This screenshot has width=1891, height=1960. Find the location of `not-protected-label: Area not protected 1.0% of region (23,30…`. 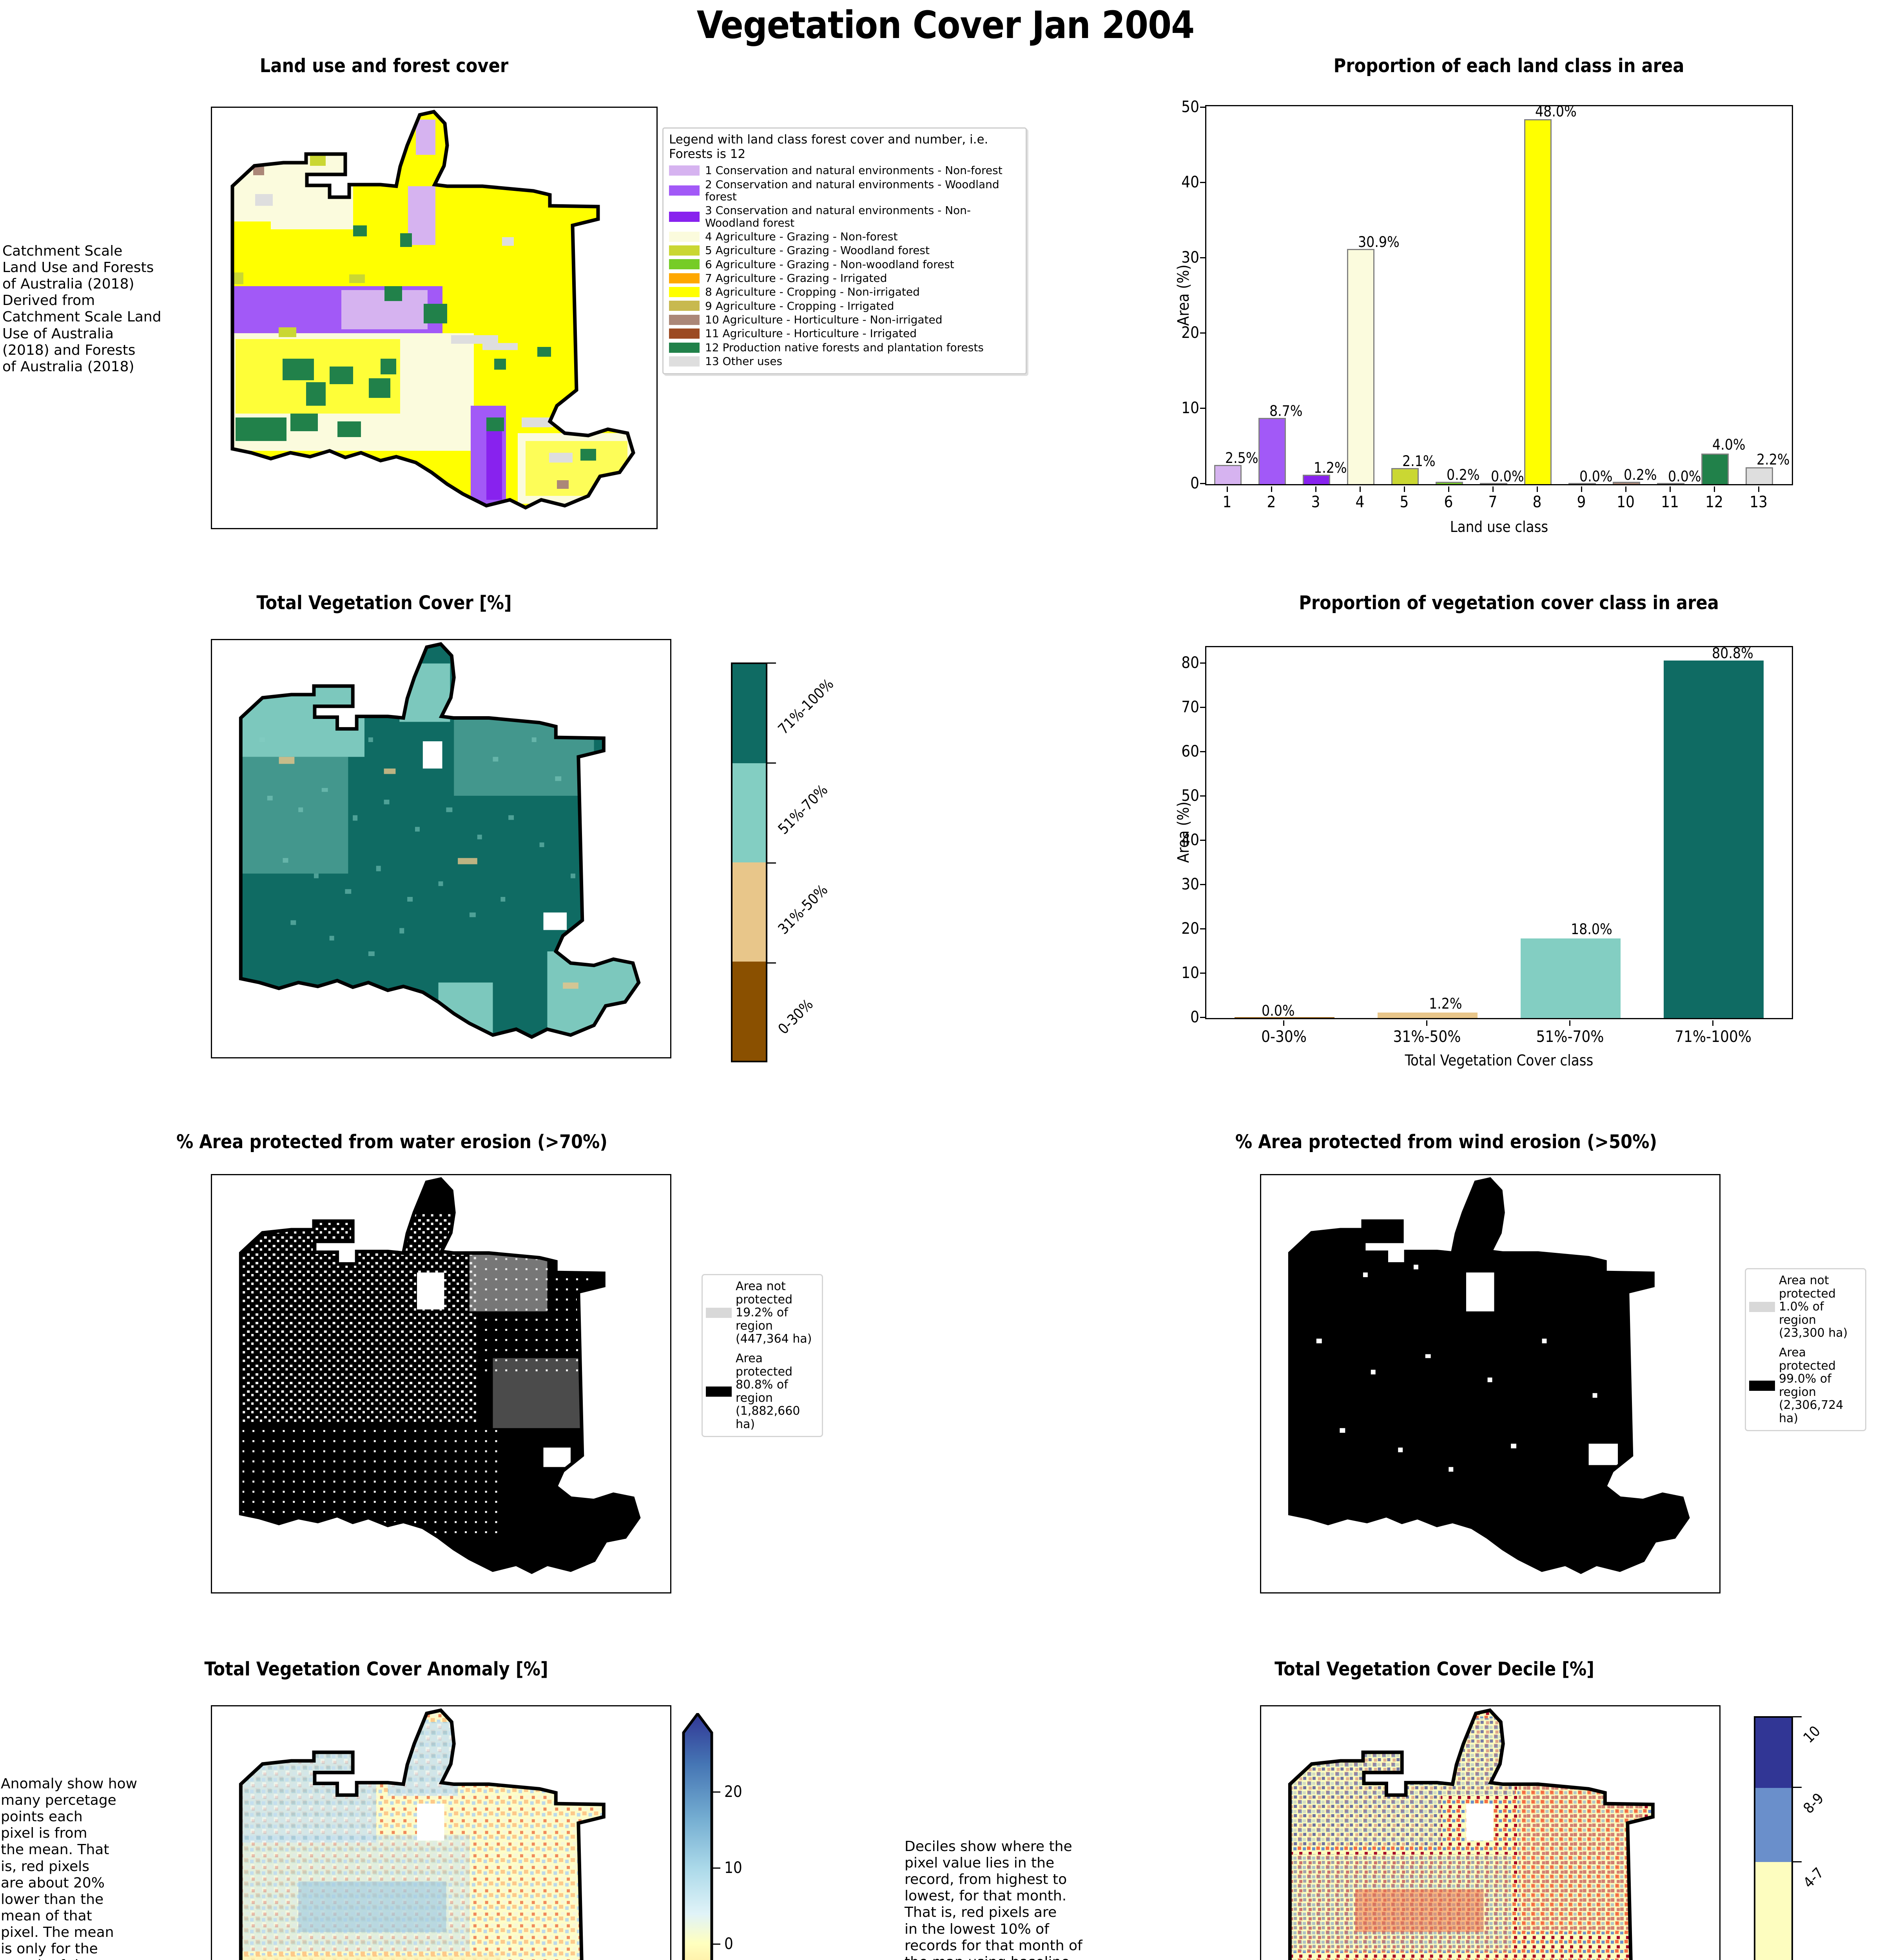

not-protected-label: Area not protected 1.0% of region (23,30… is located at coordinates (1813, 1307).